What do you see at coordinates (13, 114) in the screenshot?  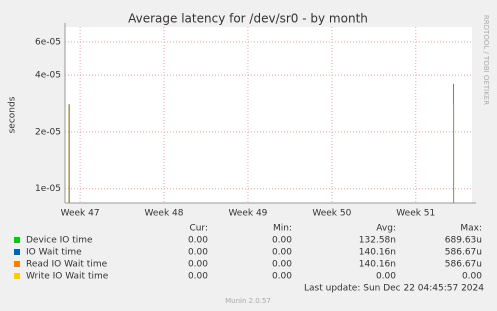 I see `y-axis-label: seconds` at bounding box center [13, 114].